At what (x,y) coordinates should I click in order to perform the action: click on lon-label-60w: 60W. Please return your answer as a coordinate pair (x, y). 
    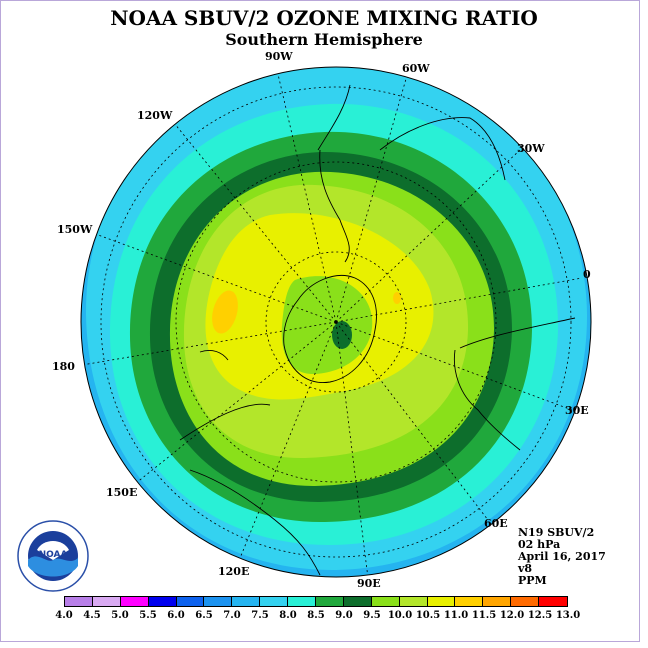
    Looking at the image, I should click on (416, 68).